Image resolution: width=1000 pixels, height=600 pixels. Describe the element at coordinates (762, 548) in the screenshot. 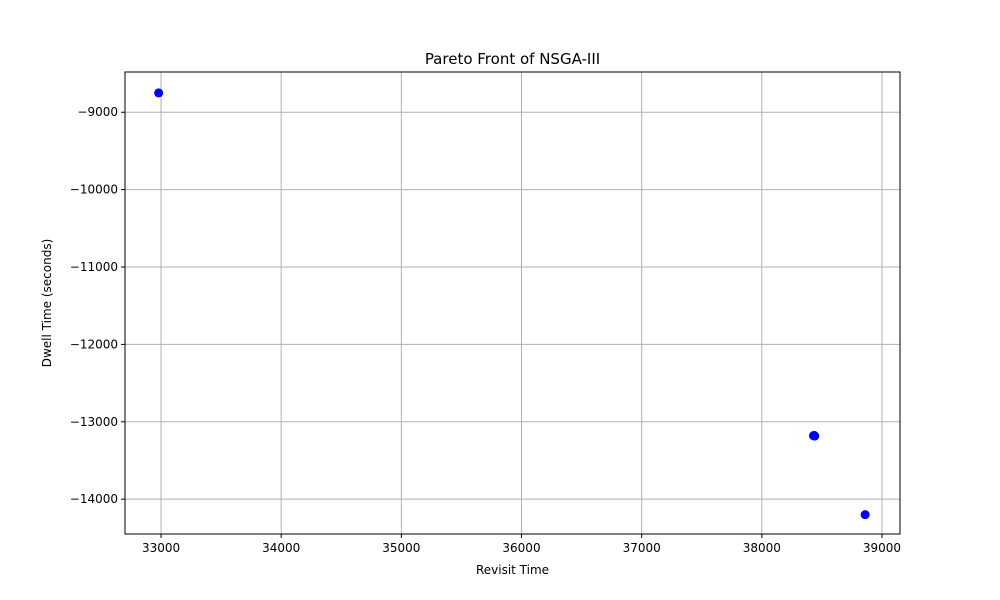

I see `x-tick-label: 38000` at that location.